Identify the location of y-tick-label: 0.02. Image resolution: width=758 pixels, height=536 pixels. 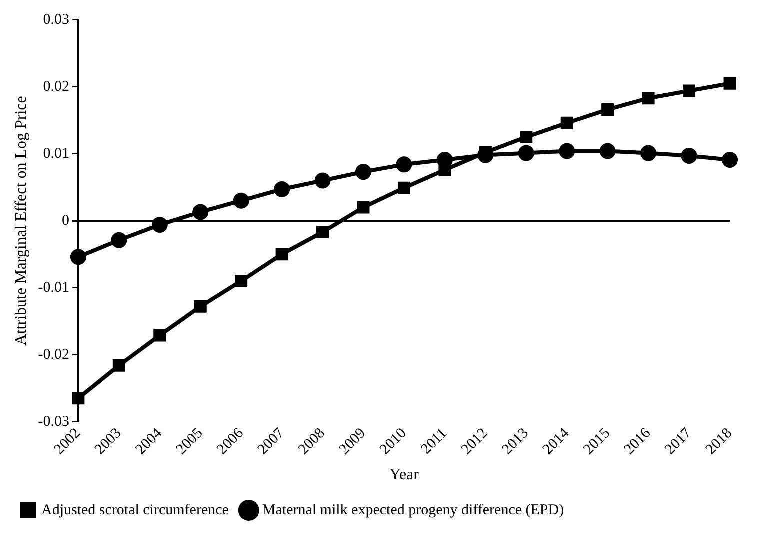
(56, 86).